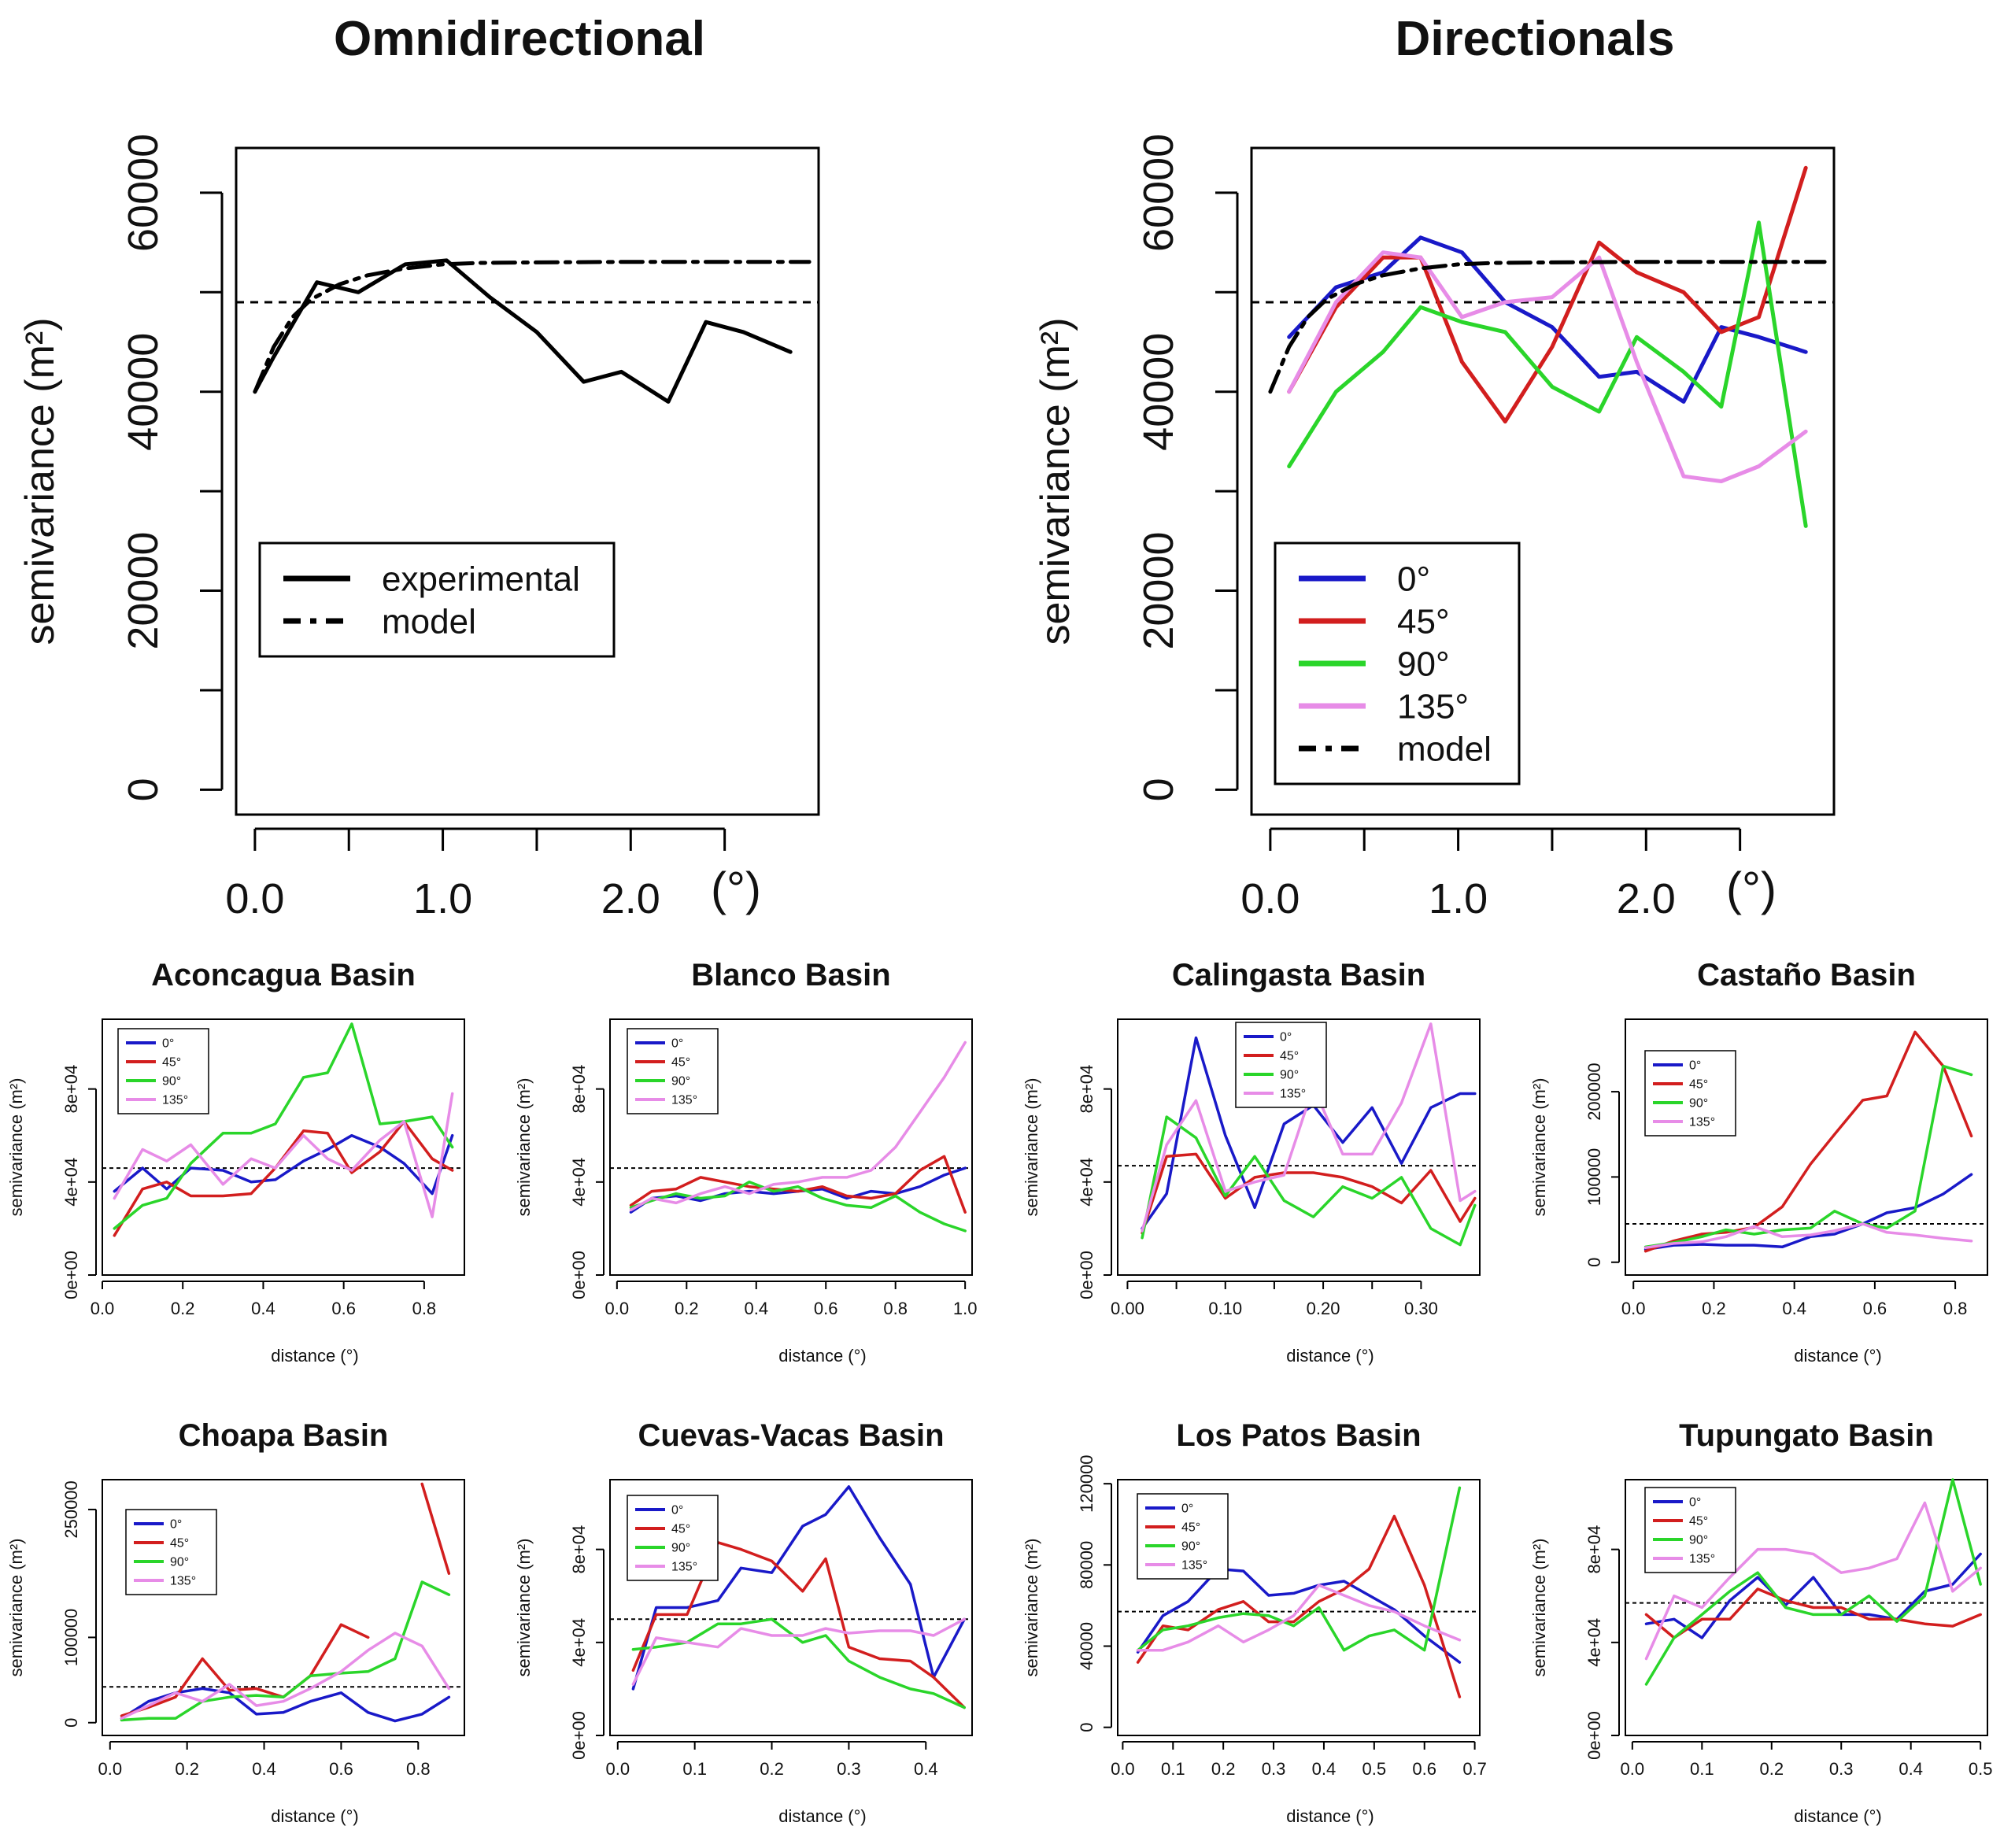  Describe the element at coordinates (343, 1308) in the screenshot. I see `x-tick-label: 0.6` at that location.